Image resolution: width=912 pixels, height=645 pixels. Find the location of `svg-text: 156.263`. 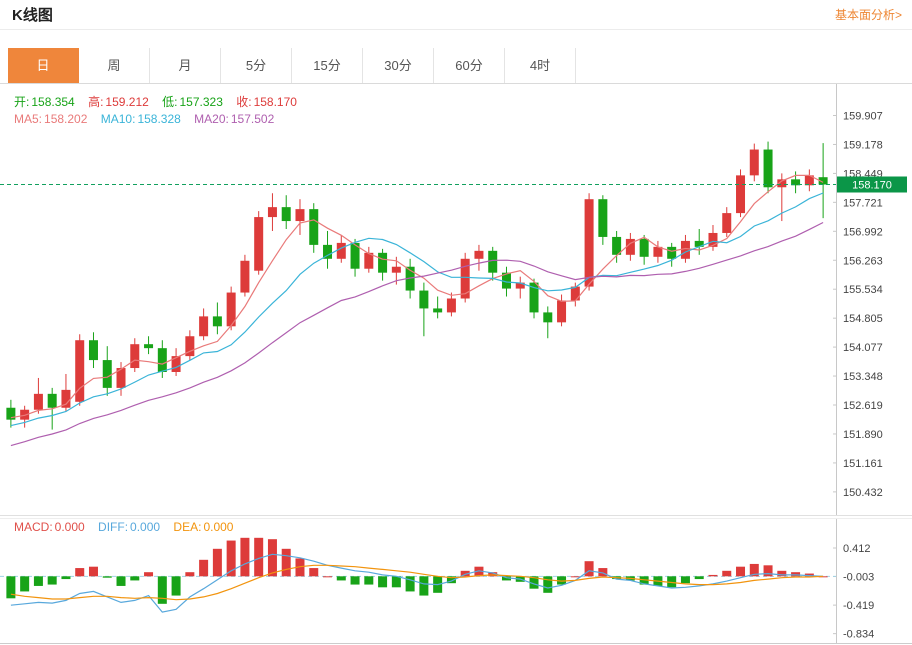

svg-text: 156.263 is located at coordinates (863, 261).